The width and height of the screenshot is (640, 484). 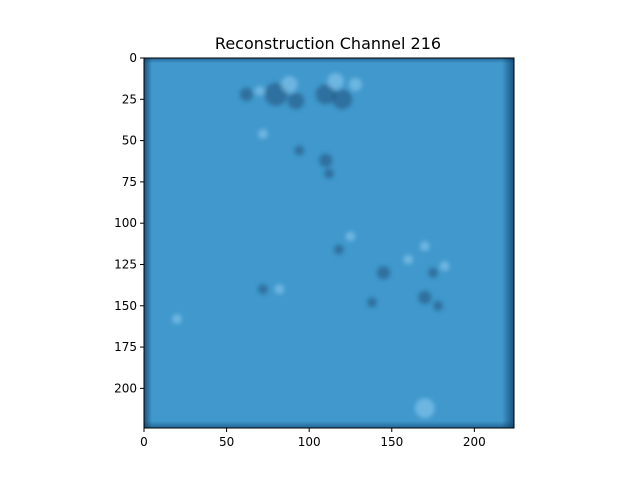 What do you see at coordinates (329, 60) in the screenshot?
I see `image-edge-top` at bounding box center [329, 60].